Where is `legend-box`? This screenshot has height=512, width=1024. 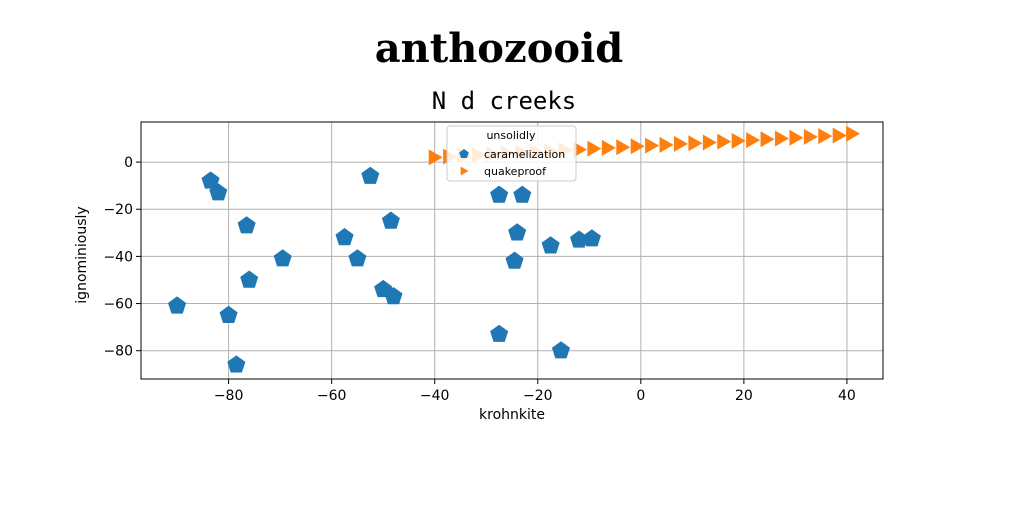 legend-box is located at coordinates (511, 153).